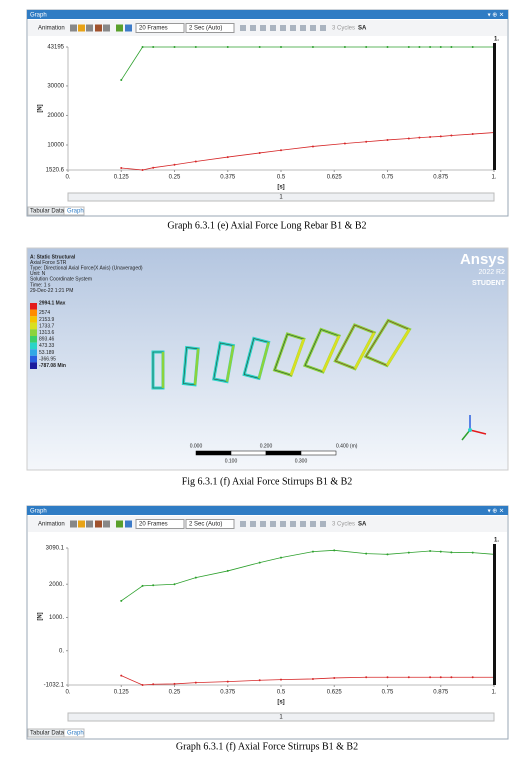 Image resolution: width=531 pixels, height=761 pixels. I want to click on y-tick-label: 20000, so click(55, 116).